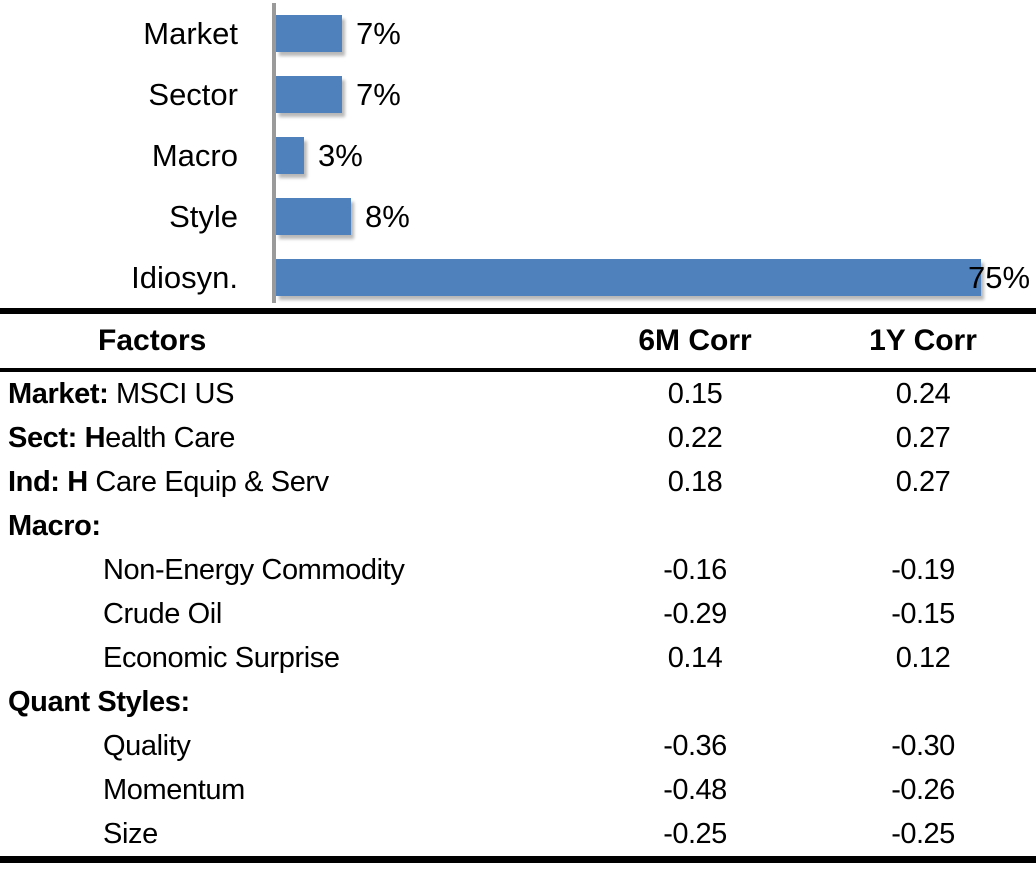 The width and height of the screenshot is (1036, 870). I want to click on factor-label-bold: Market:, so click(58, 393).